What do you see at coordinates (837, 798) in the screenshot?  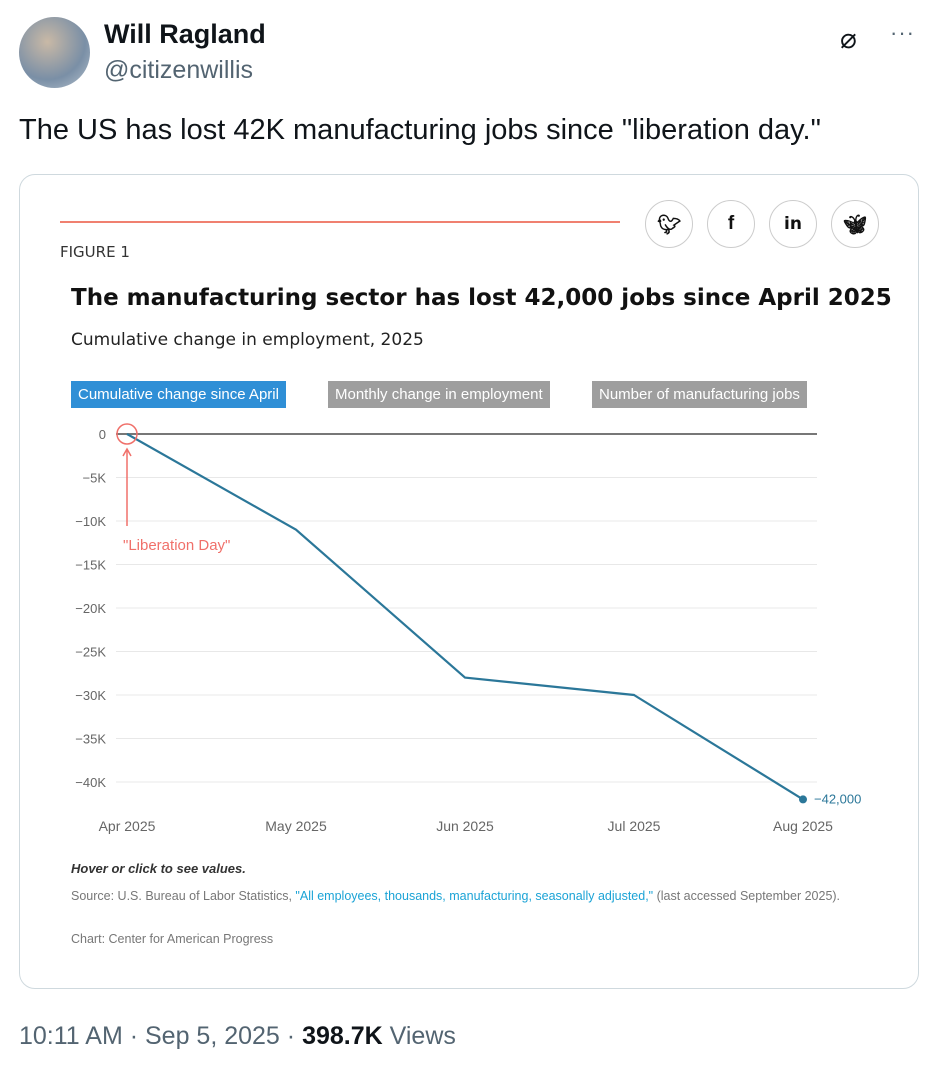 I see `end-label: −42,000` at bounding box center [837, 798].